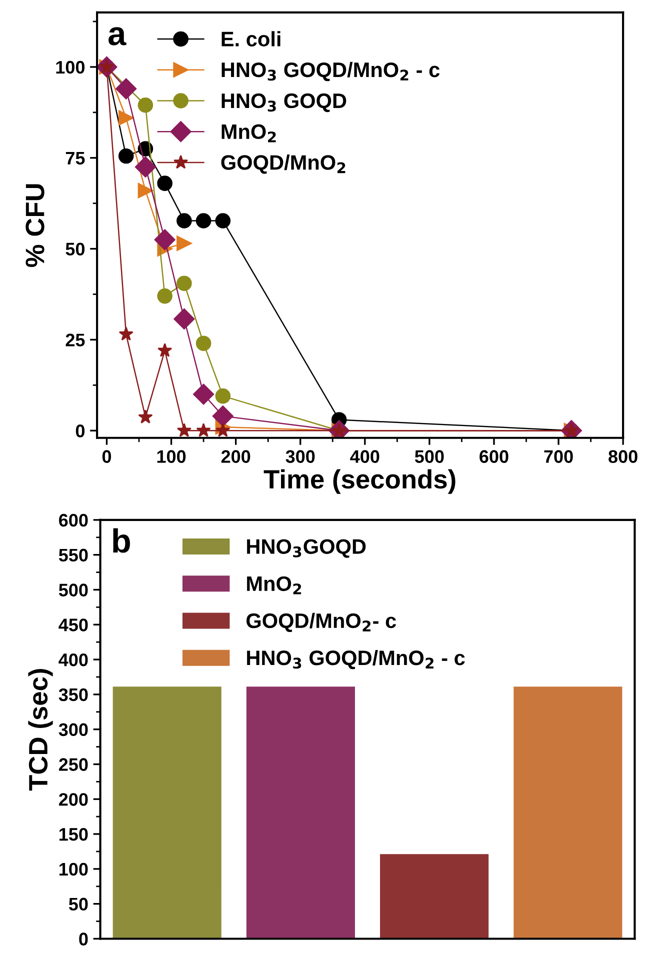 This screenshot has width=647, height=954. I want to click on legend-label: HNO$_{3}$GOQD, so click(306, 548).